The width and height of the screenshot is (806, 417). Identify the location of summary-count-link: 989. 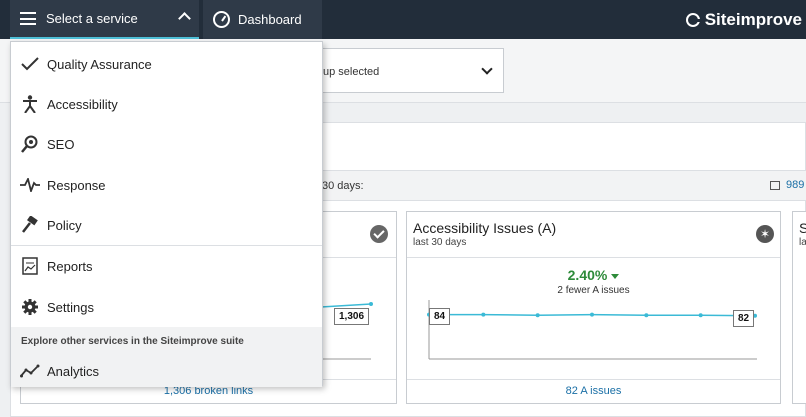
(787, 185).